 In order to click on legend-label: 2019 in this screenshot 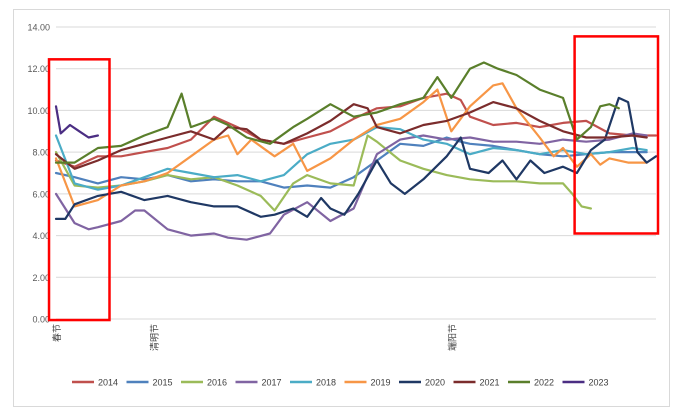, I will do `click(381, 383)`.